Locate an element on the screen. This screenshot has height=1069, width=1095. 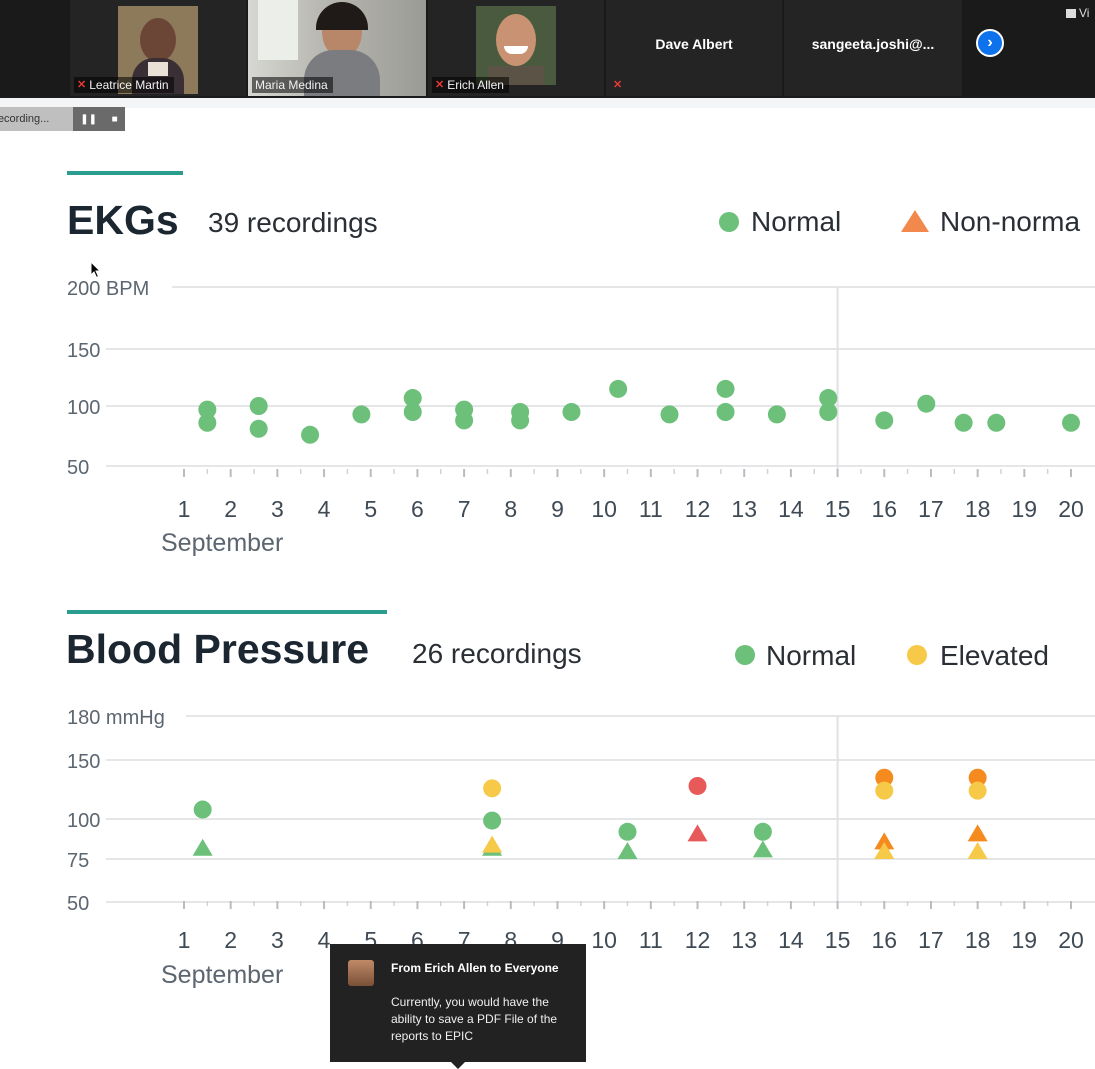
section-accent-bar is located at coordinates (125, 173).